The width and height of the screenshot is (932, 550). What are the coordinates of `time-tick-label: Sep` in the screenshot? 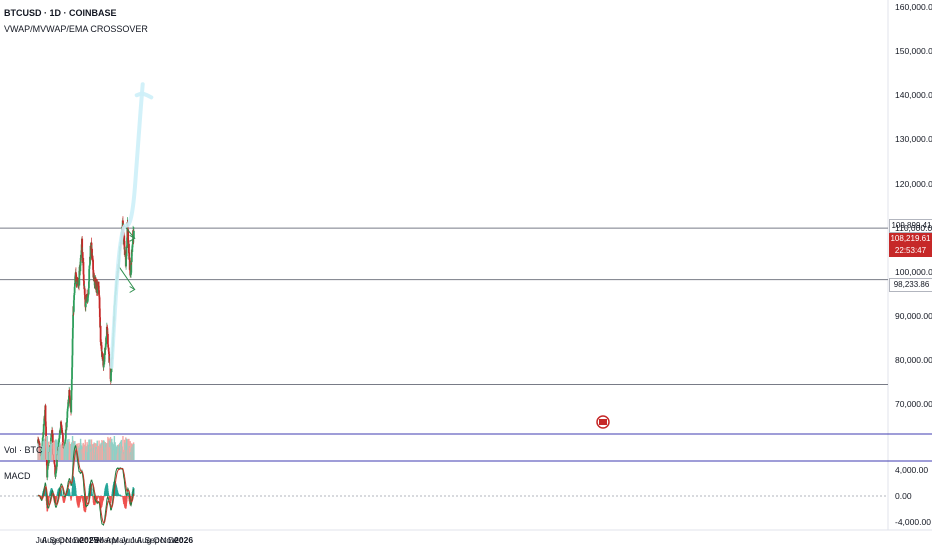 It's located at (57, 540).